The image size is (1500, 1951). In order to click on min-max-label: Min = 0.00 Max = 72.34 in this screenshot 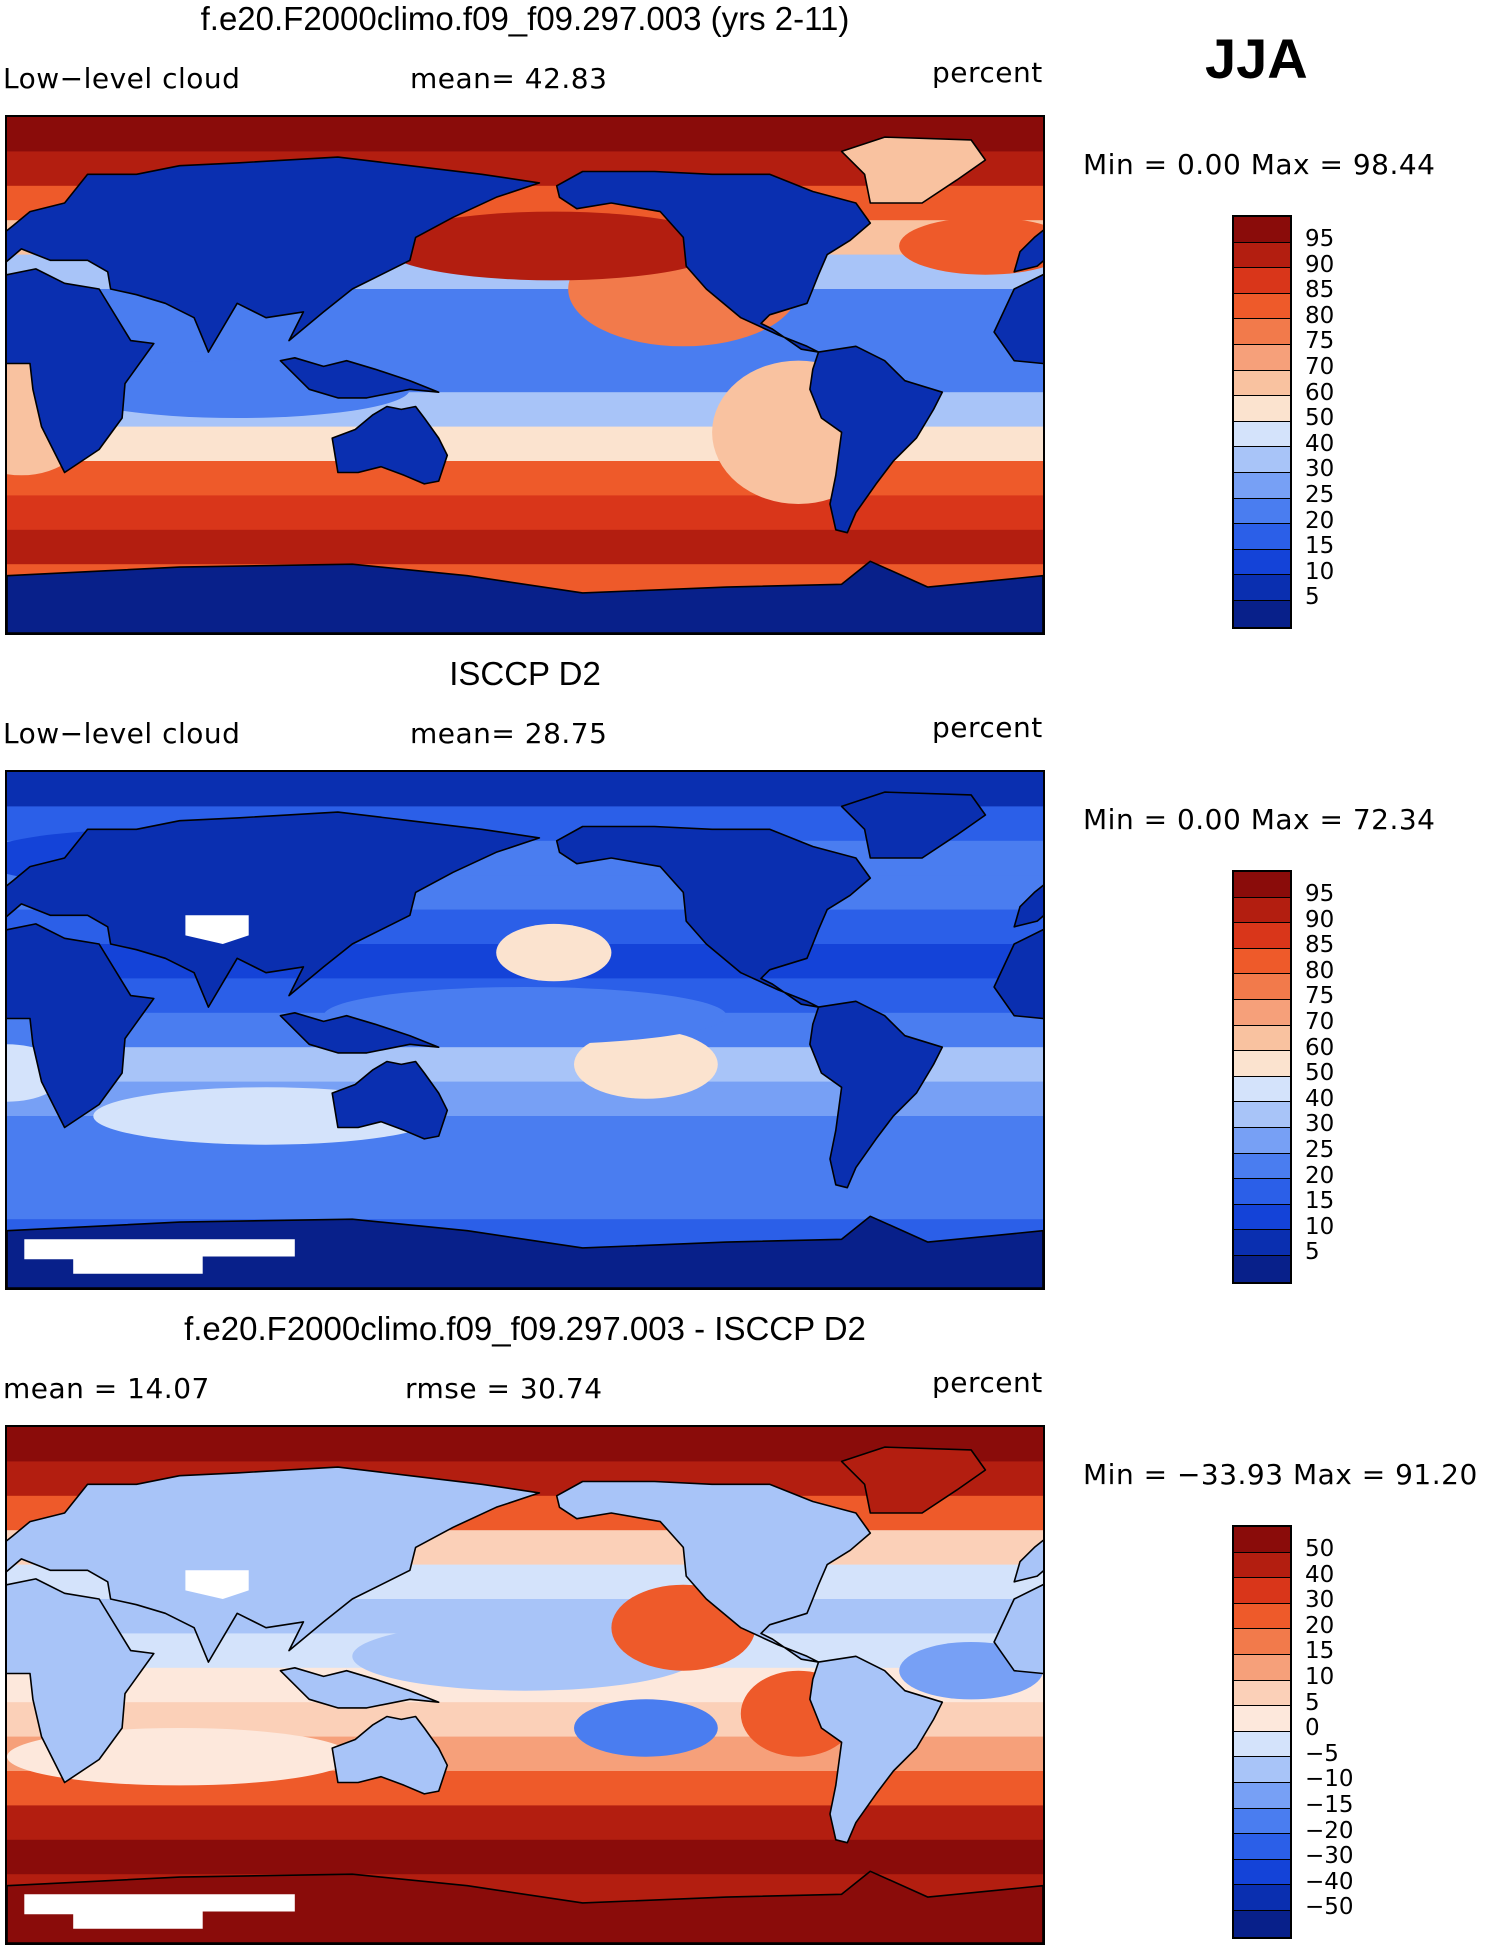, I will do `click(1259, 819)`.